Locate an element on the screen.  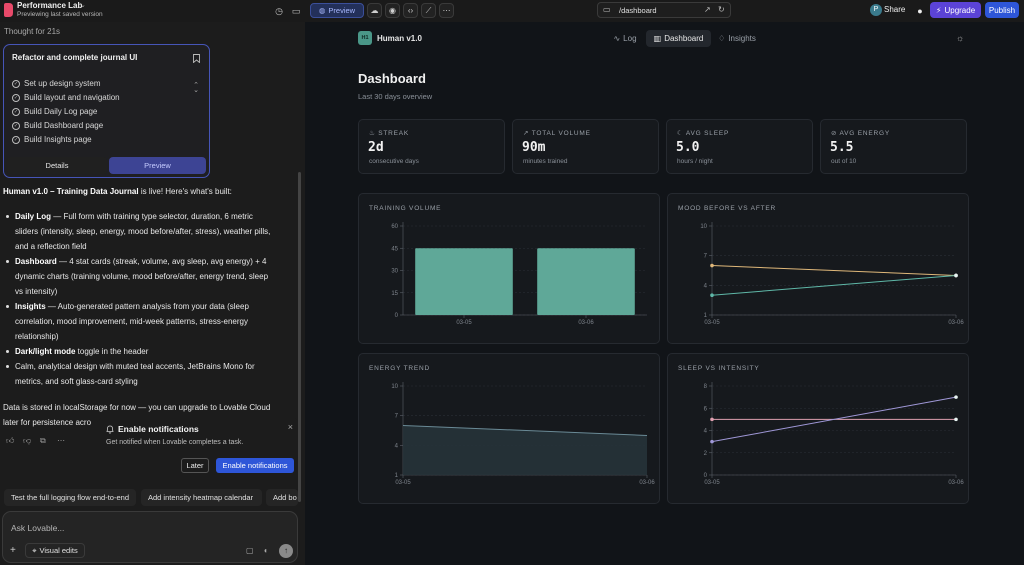
y-tick-label: 60 is located at coordinates (394, 227).